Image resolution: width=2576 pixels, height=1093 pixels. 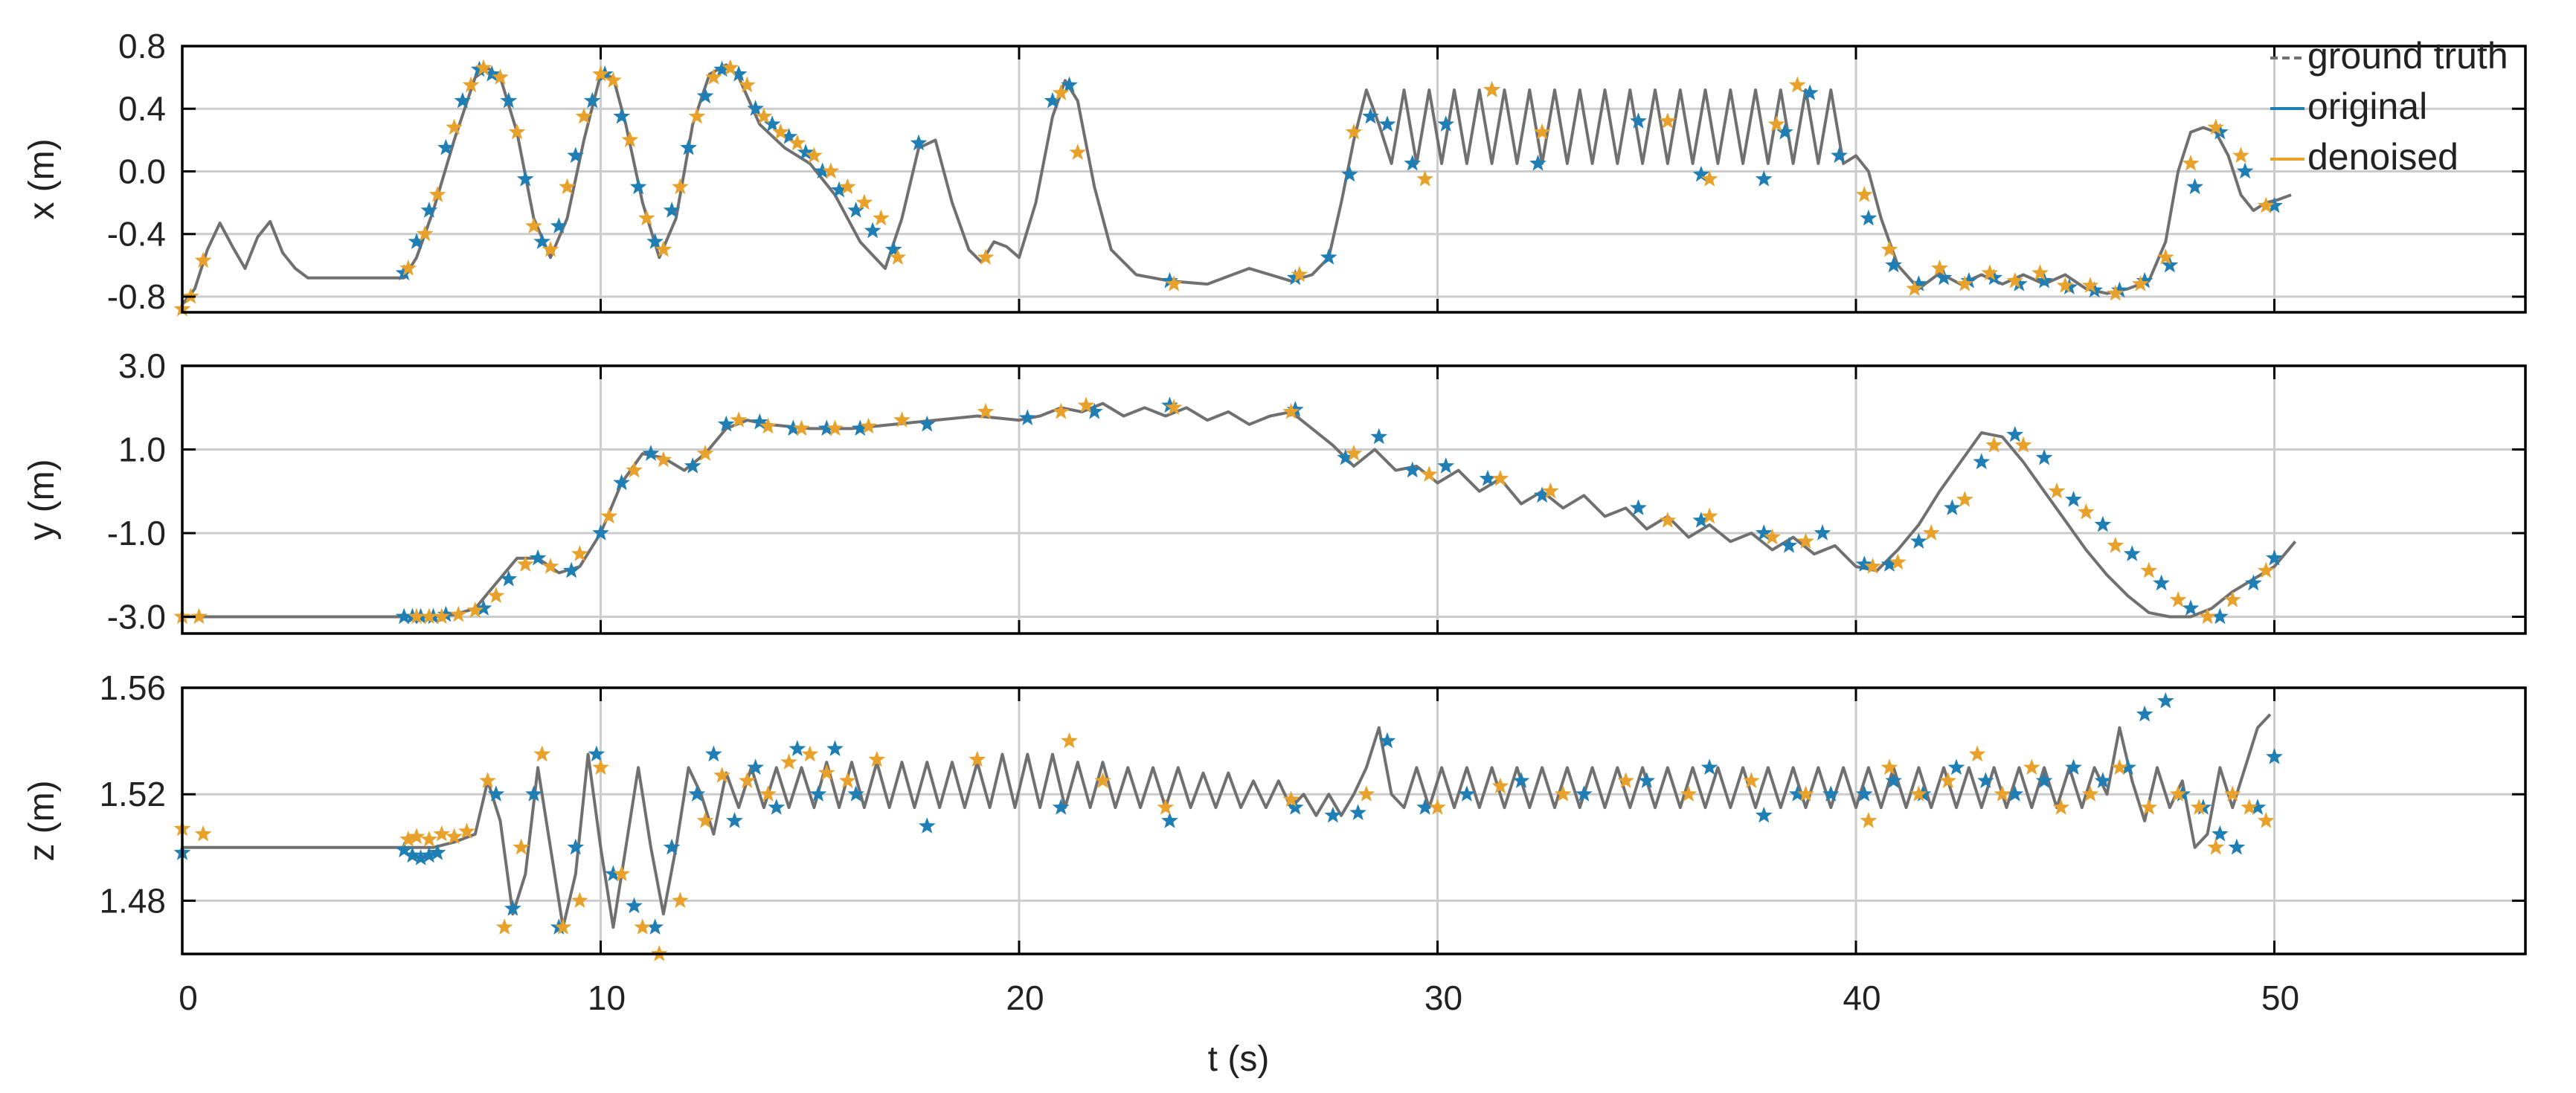 What do you see at coordinates (1025, 997) in the screenshot?
I see `x-tick-label: 20` at bounding box center [1025, 997].